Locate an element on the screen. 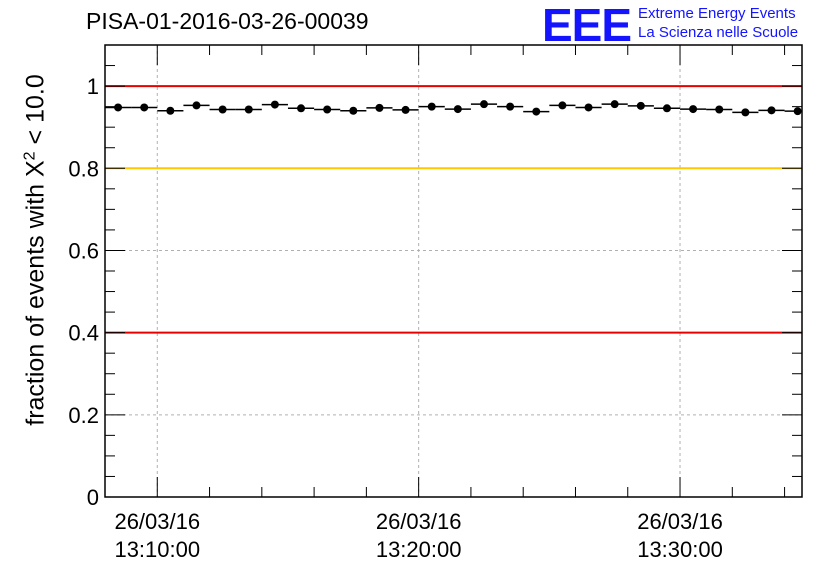 This screenshot has width=836, height=572. logo-line-2: La Scienza nelle Scuole is located at coordinates (718, 32).